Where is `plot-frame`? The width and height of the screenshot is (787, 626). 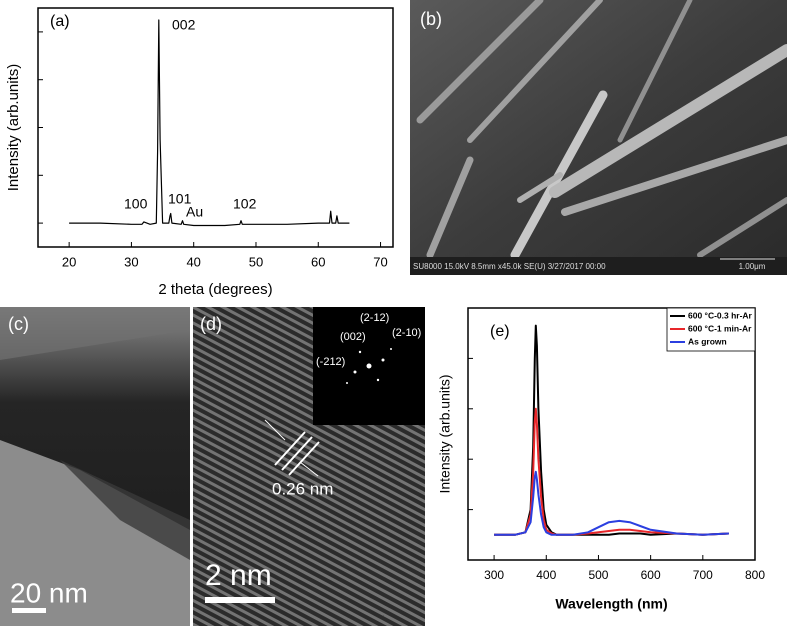
plot-frame is located at coordinates (611, 434).